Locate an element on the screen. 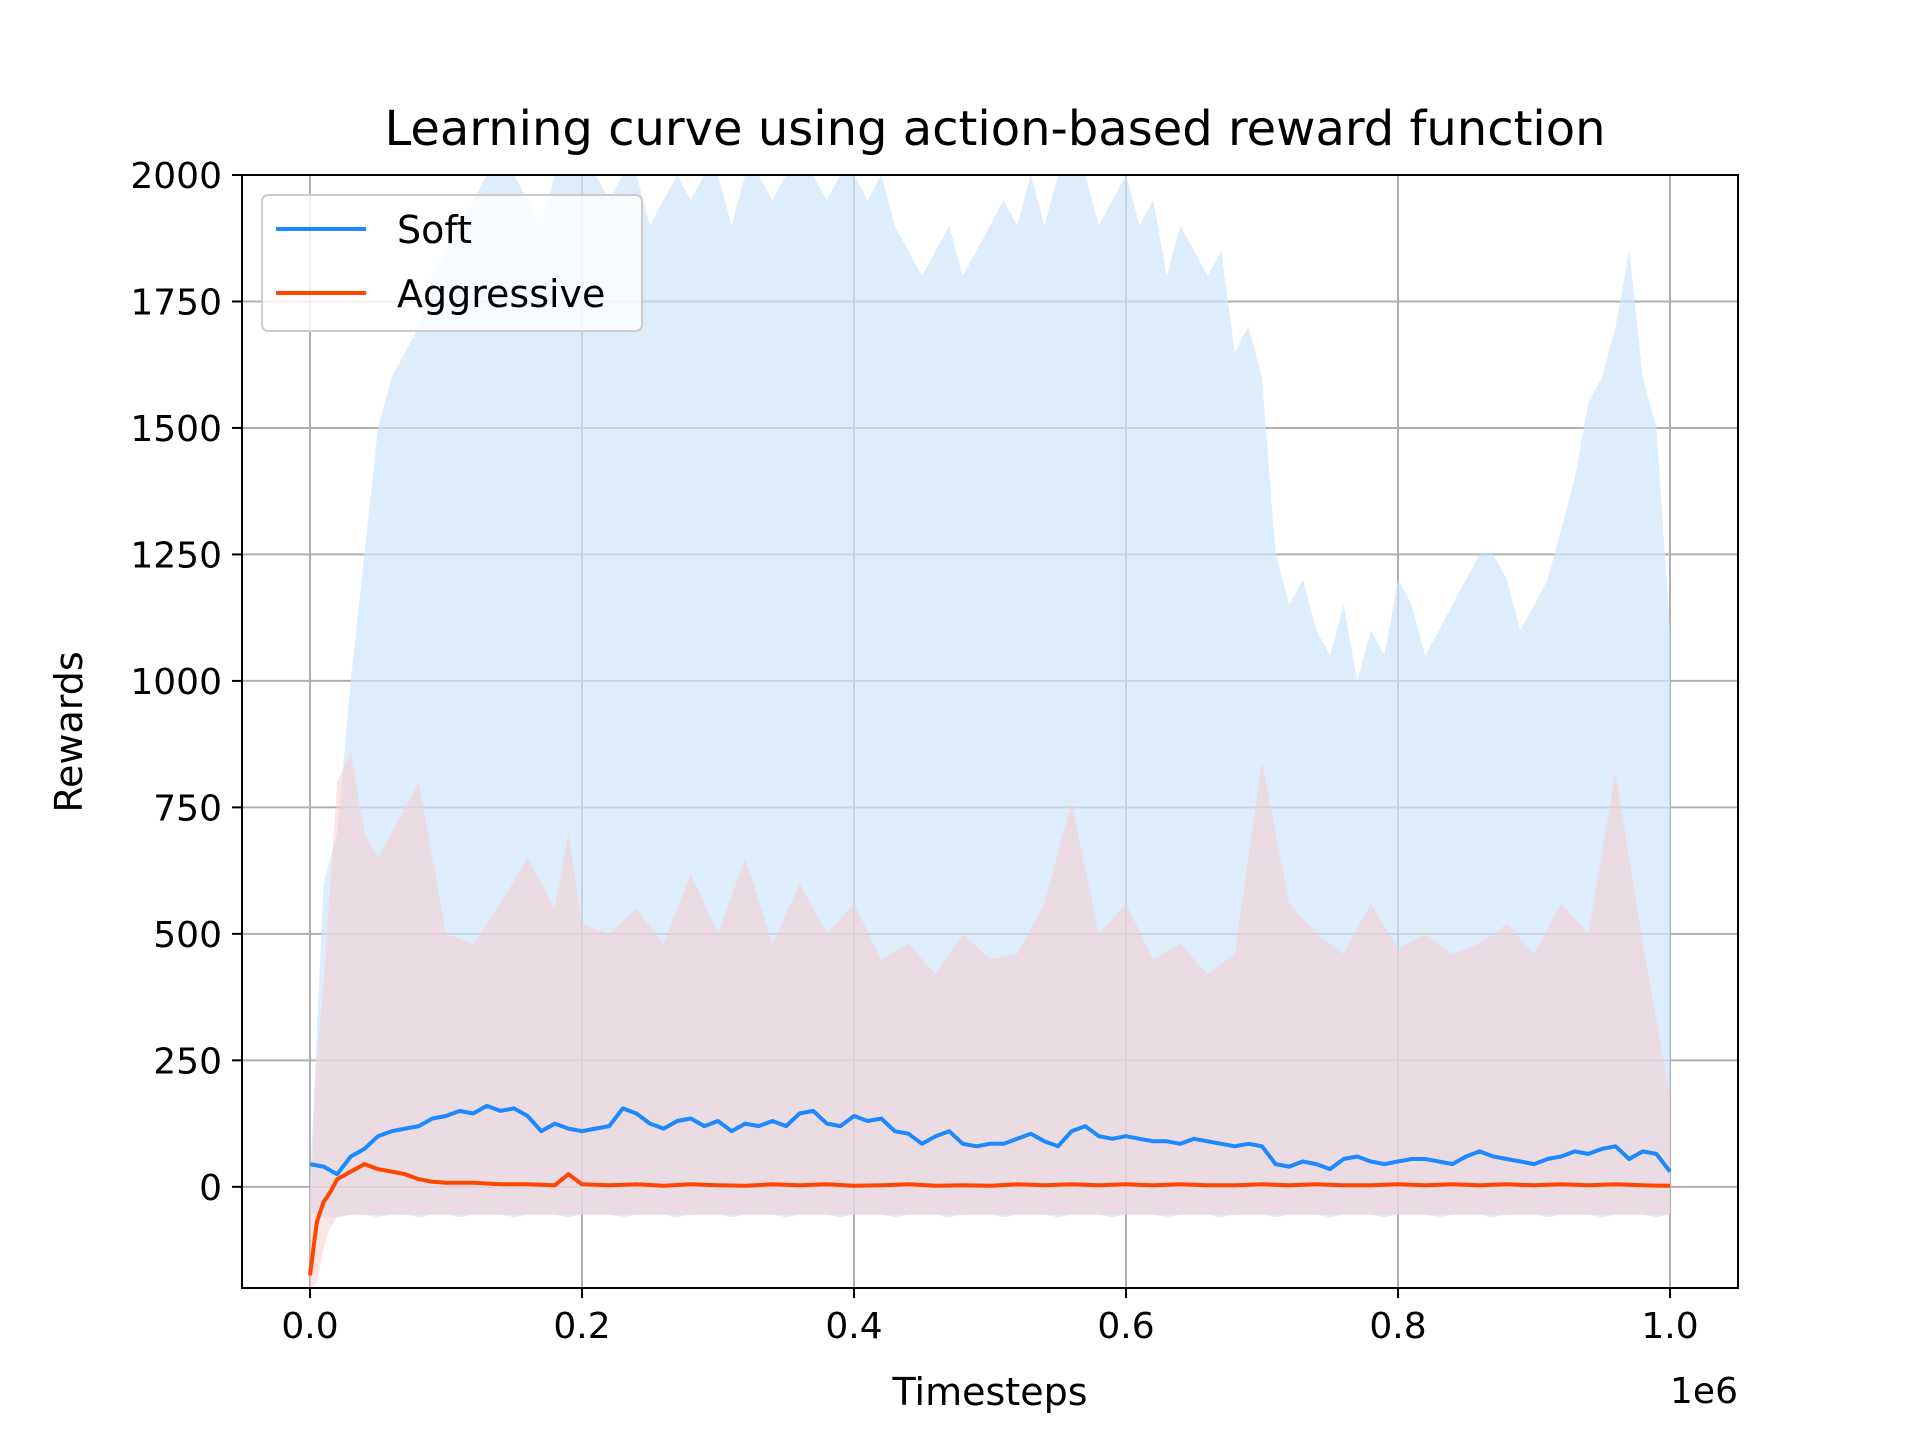  y-tick-label: 1250 is located at coordinates (176, 555).